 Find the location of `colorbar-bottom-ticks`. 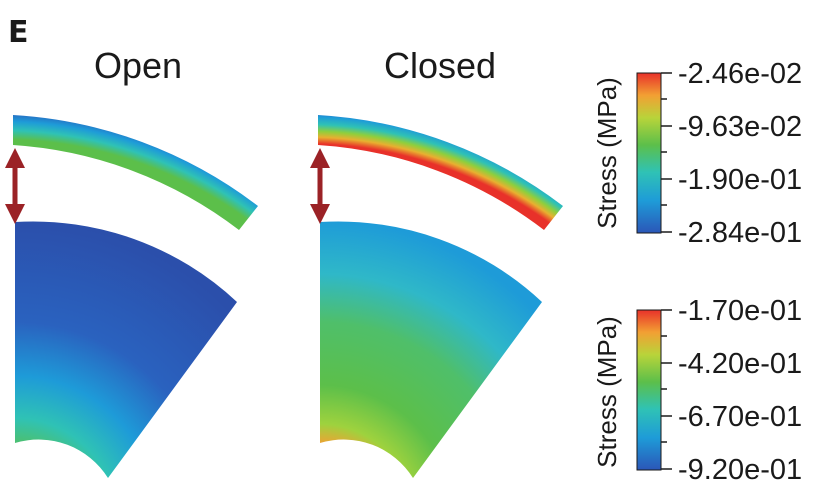

colorbar-bottom-ticks is located at coordinates (666, 389).